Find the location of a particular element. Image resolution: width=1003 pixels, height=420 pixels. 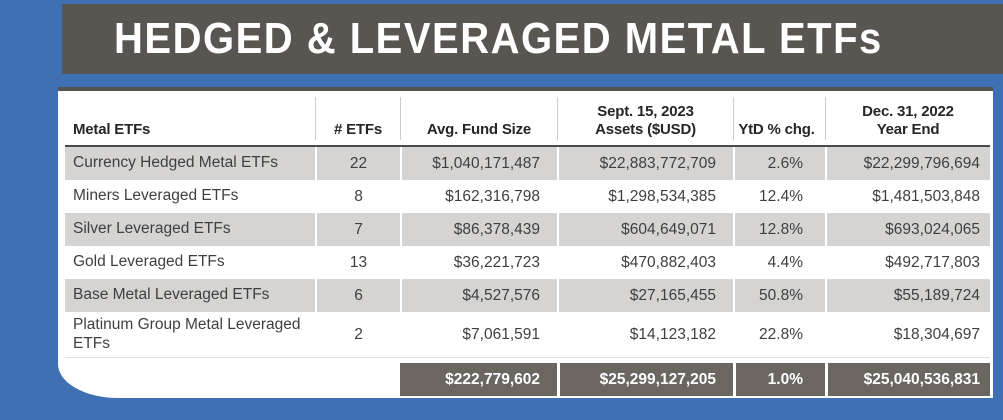

num-etfs-value: 22 is located at coordinates (357, 163).